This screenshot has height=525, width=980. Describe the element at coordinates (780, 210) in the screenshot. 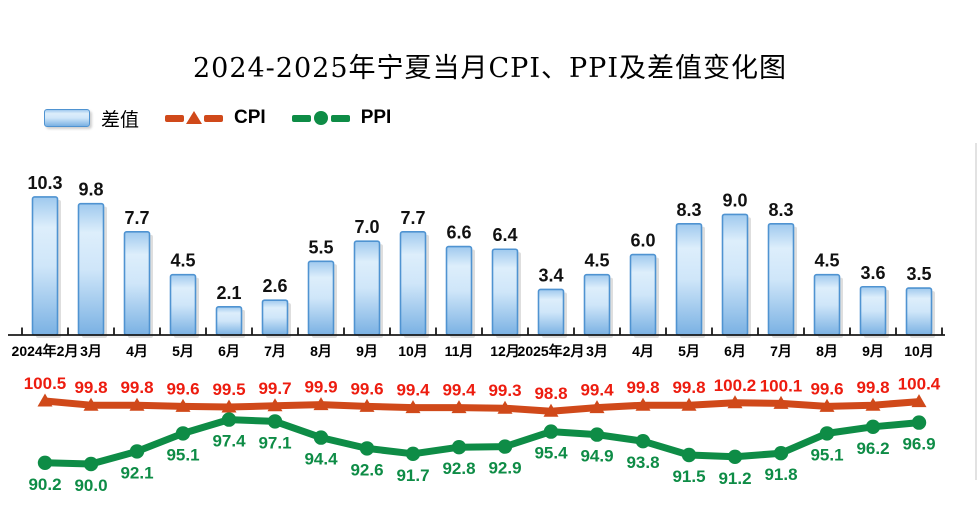

I see `diff-bar-value-label: 8.3` at that location.